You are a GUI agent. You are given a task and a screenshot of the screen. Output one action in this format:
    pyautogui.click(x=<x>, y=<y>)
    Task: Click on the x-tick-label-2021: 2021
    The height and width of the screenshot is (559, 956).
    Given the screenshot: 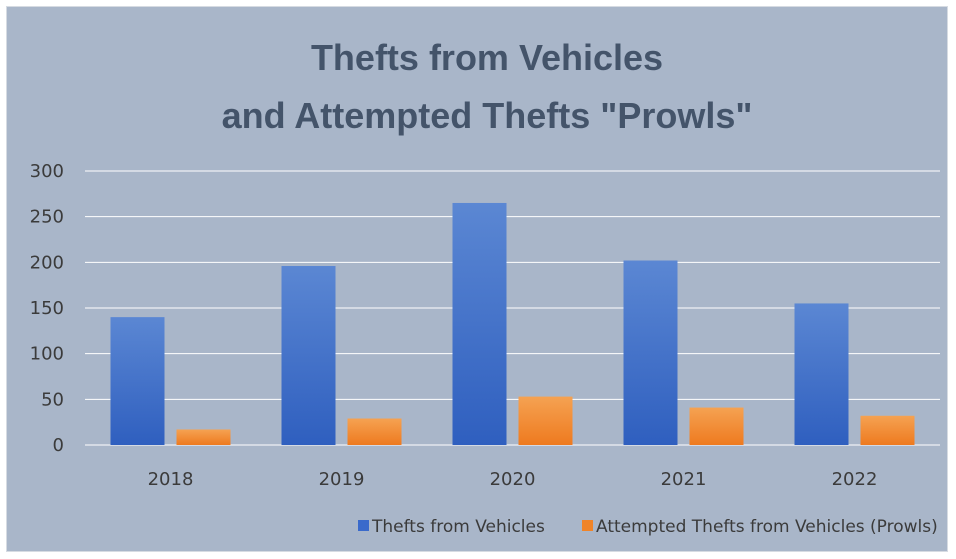 What is the action you would take?
    pyautogui.click(x=684, y=479)
    